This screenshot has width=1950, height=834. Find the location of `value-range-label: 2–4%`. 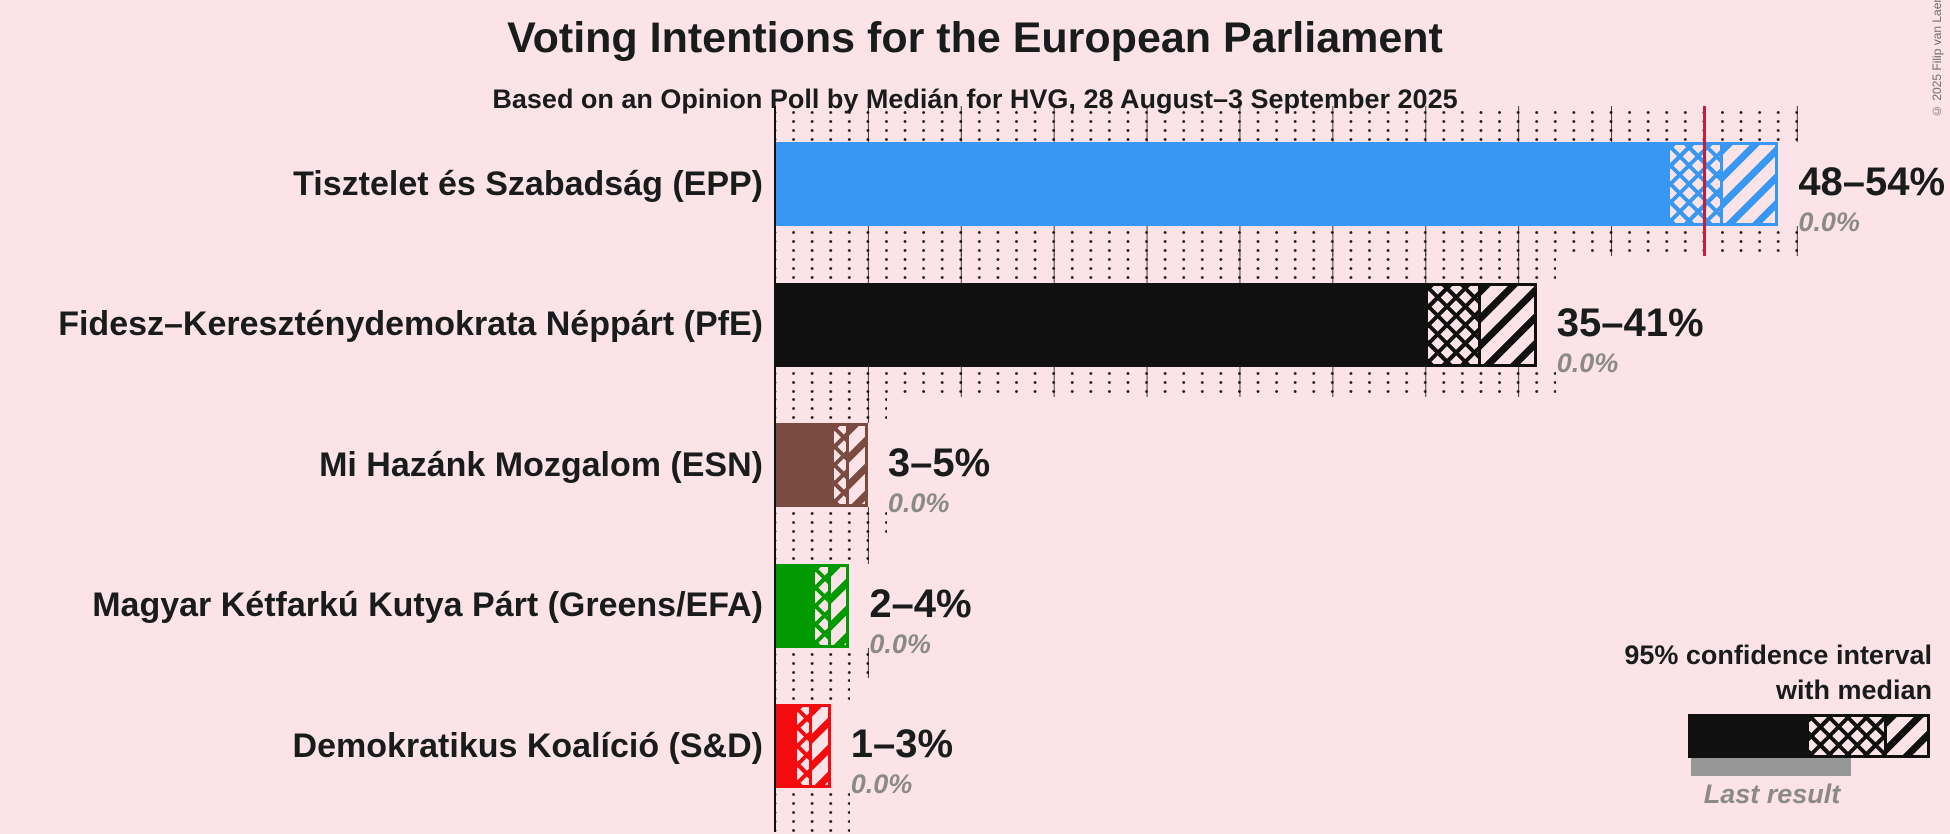

value-range-label: 2–4% is located at coordinates (920, 603).